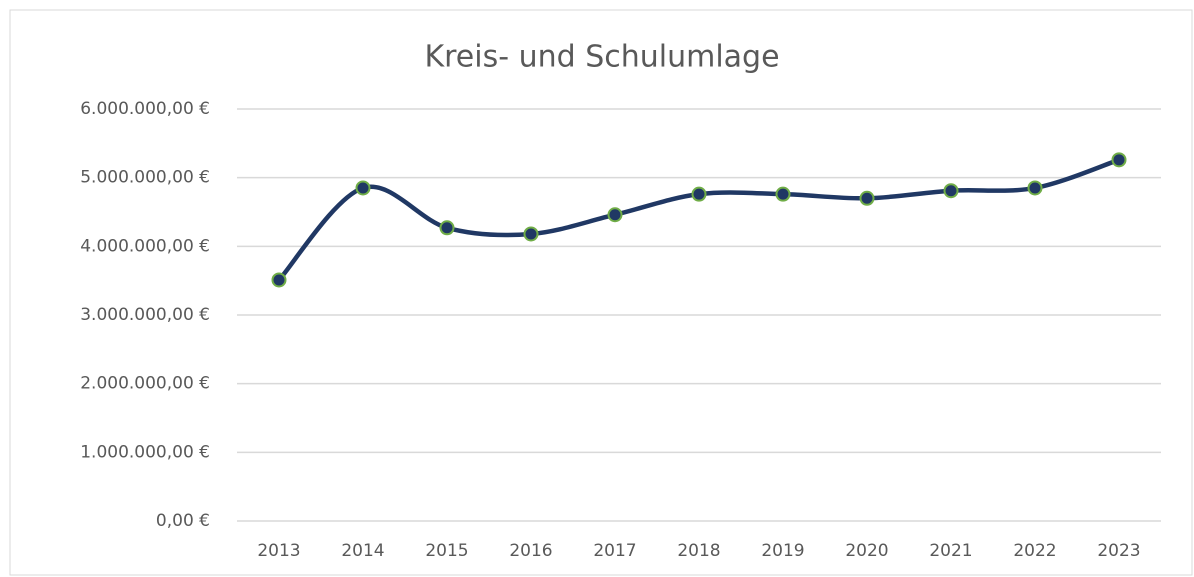 The image size is (1194, 577). Describe the element at coordinates (782, 551) in the screenshot. I see `x-tick-label: 2019` at that location.